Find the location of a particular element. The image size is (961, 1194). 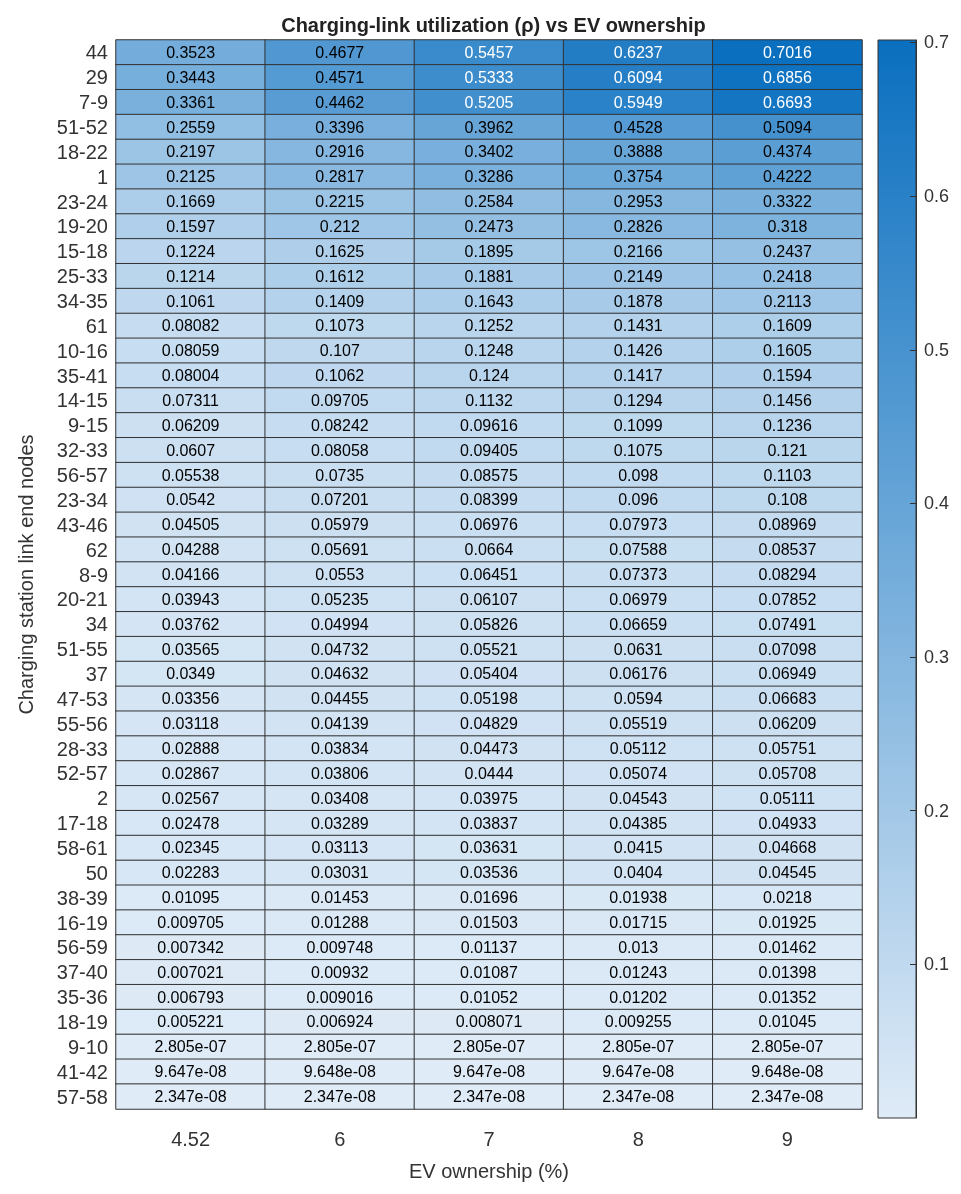

data-label: 0.1881 is located at coordinates (489, 276).